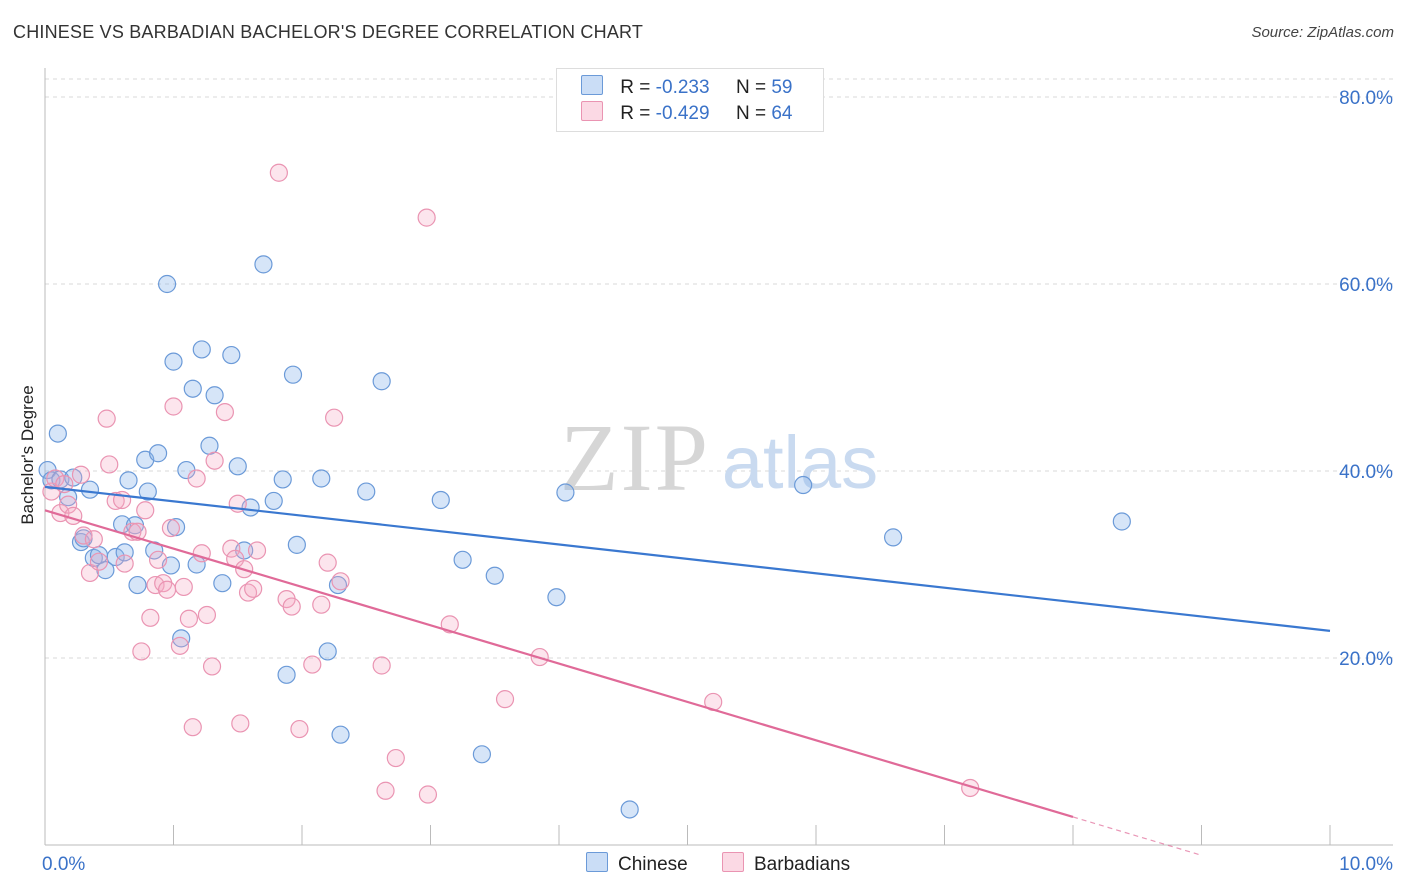 Image resolution: width=1406 pixels, height=892 pixels. What do you see at coordinates (719, 457) in the screenshot?
I see `watermark: ZIP atlas` at bounding box center [719, 457].